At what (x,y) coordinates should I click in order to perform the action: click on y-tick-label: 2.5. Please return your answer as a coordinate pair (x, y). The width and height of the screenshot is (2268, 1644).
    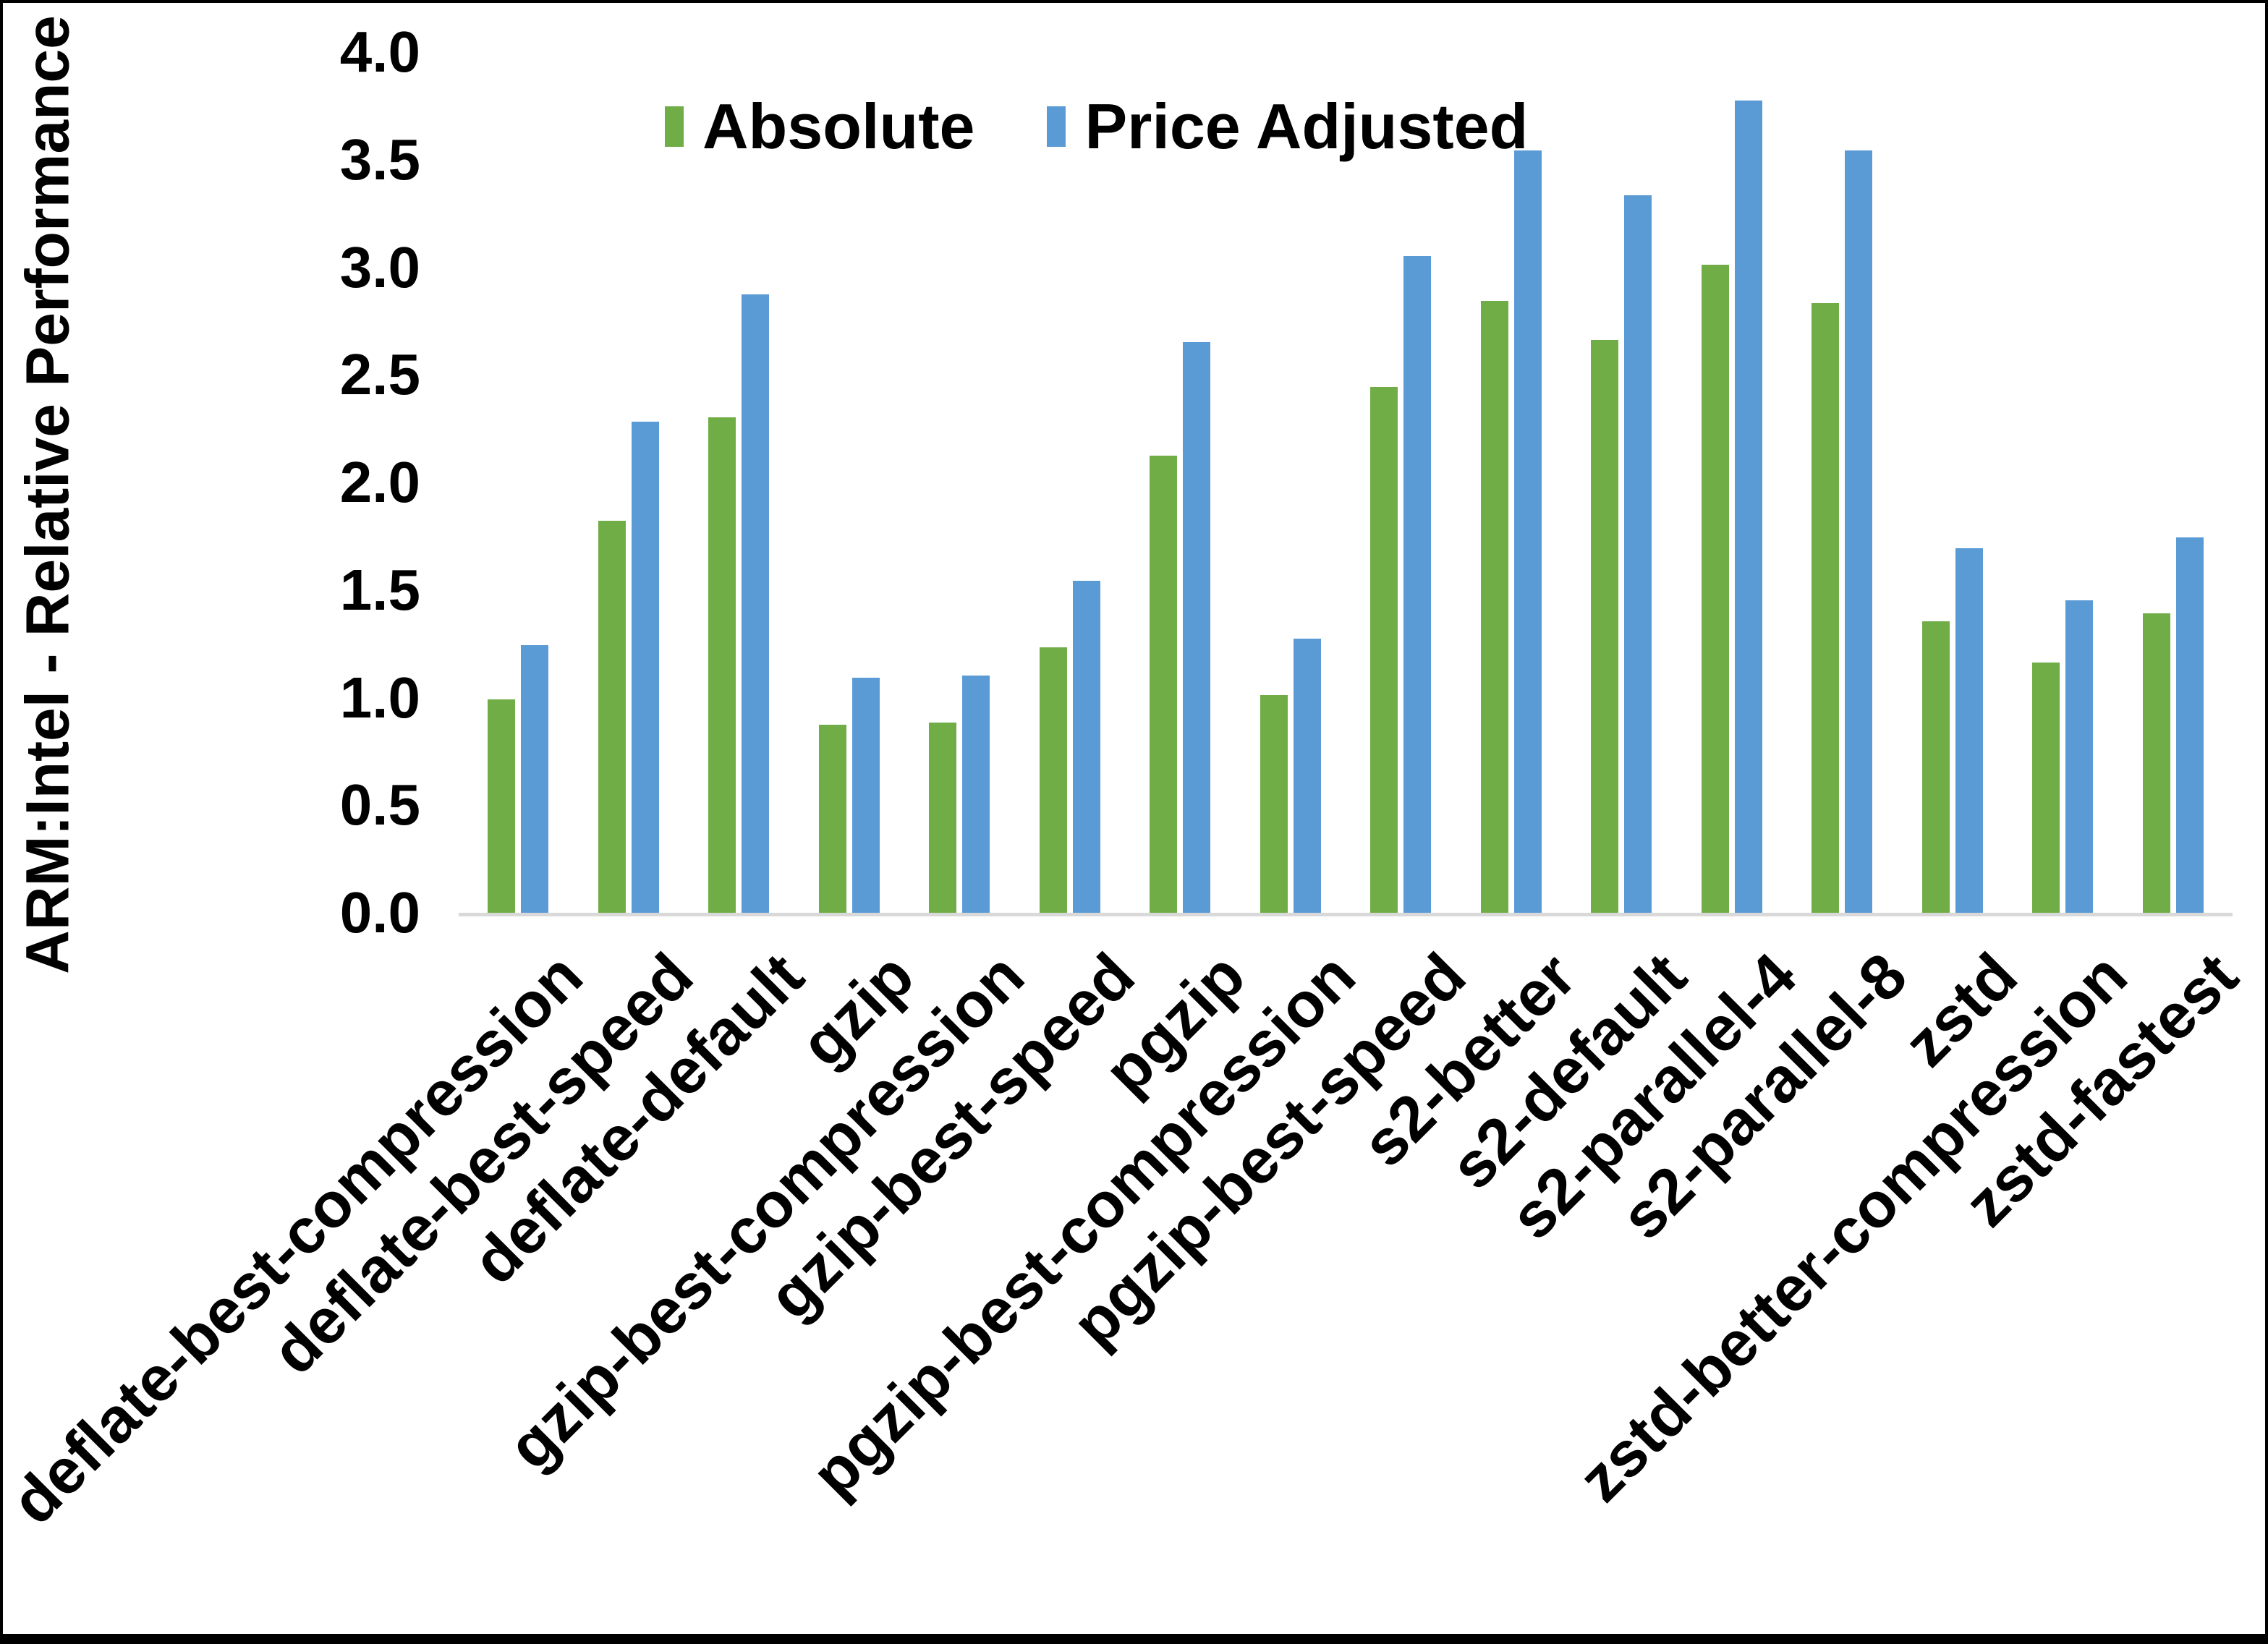
    Looking at the image, I should click on (380, 374).